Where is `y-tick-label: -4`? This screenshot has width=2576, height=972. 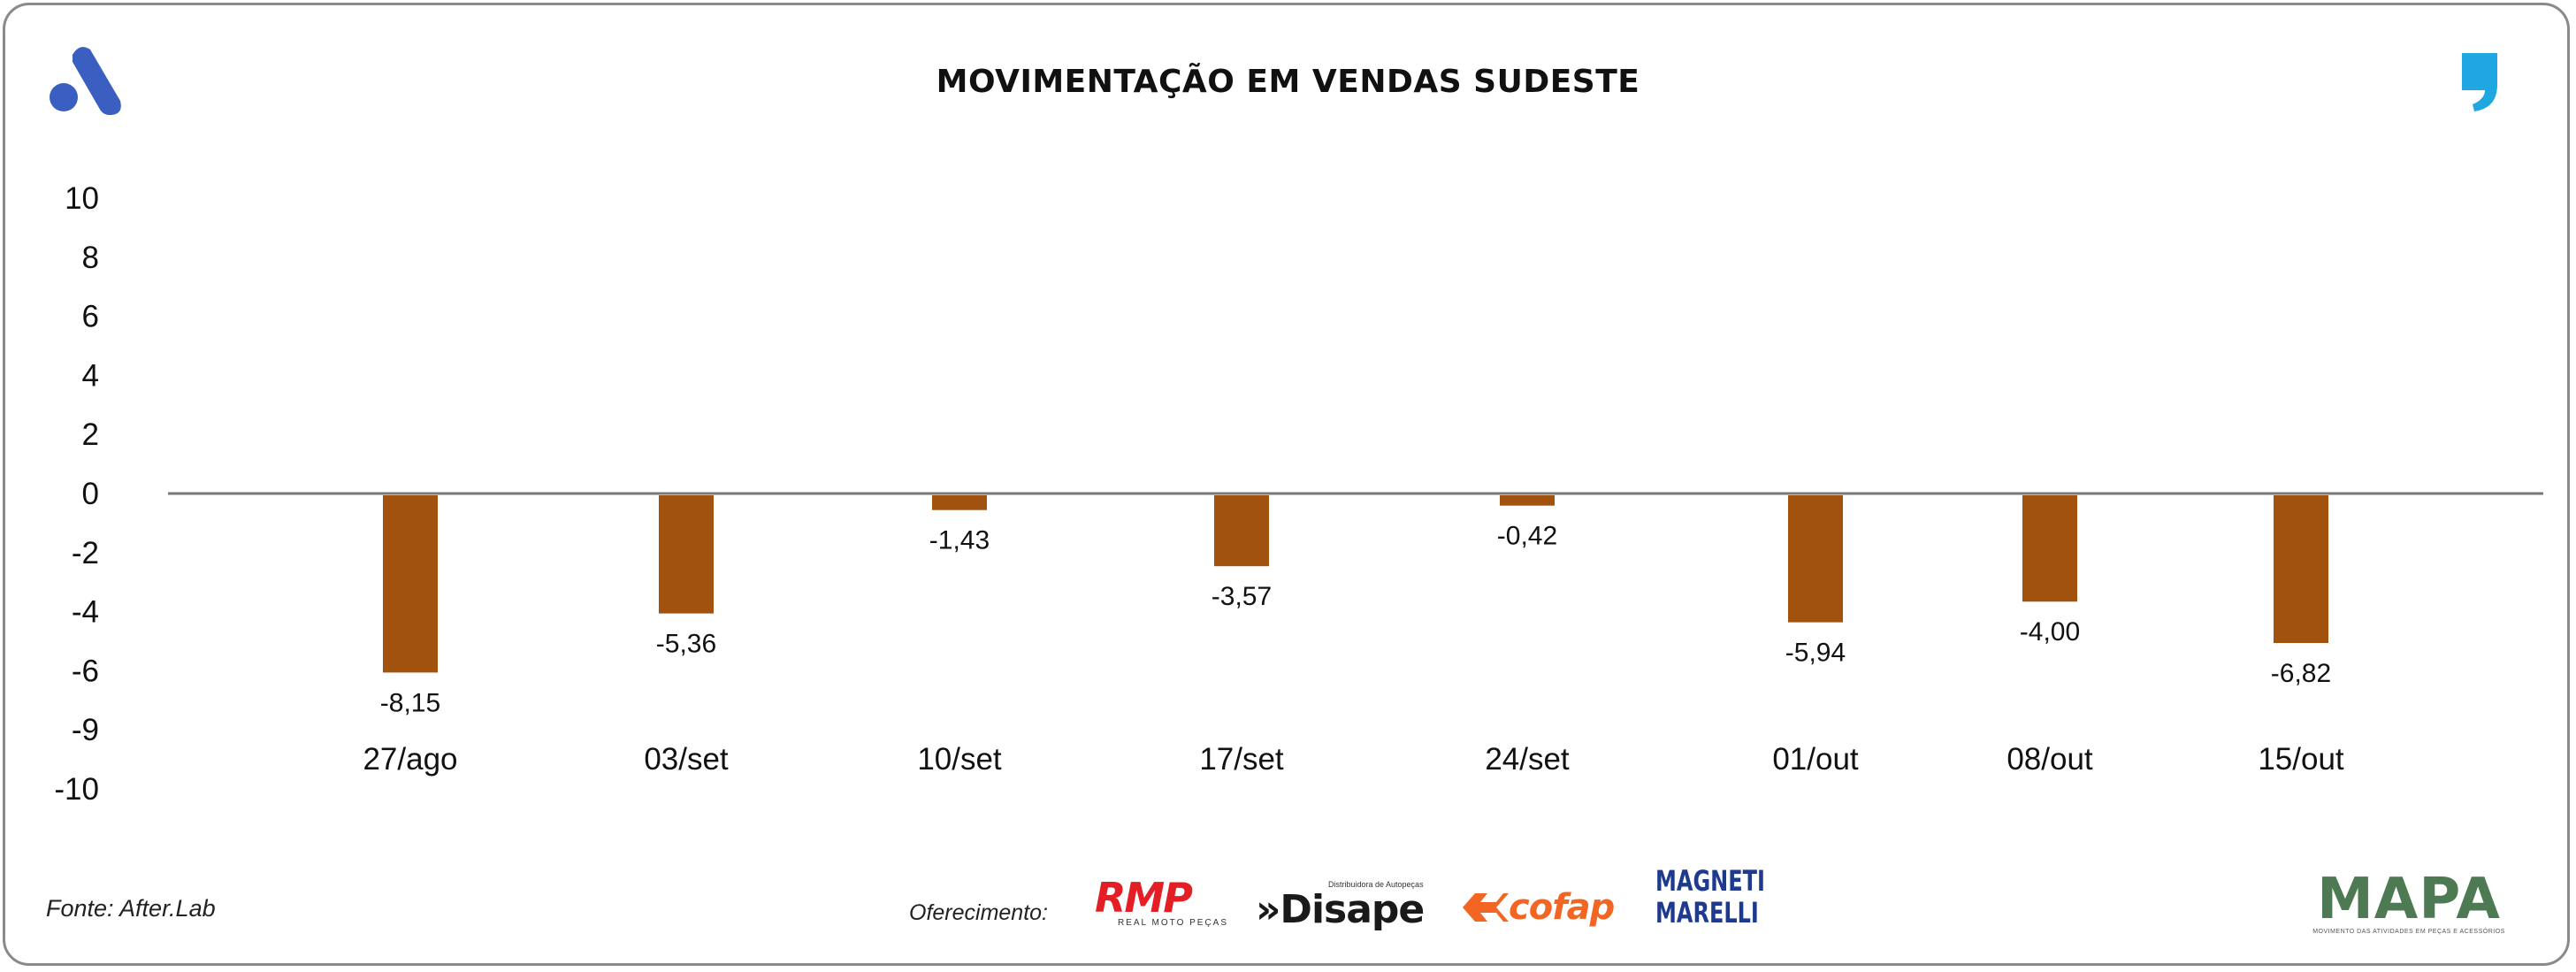 y-tick-label: -4 is located at coordinates (86, 612).